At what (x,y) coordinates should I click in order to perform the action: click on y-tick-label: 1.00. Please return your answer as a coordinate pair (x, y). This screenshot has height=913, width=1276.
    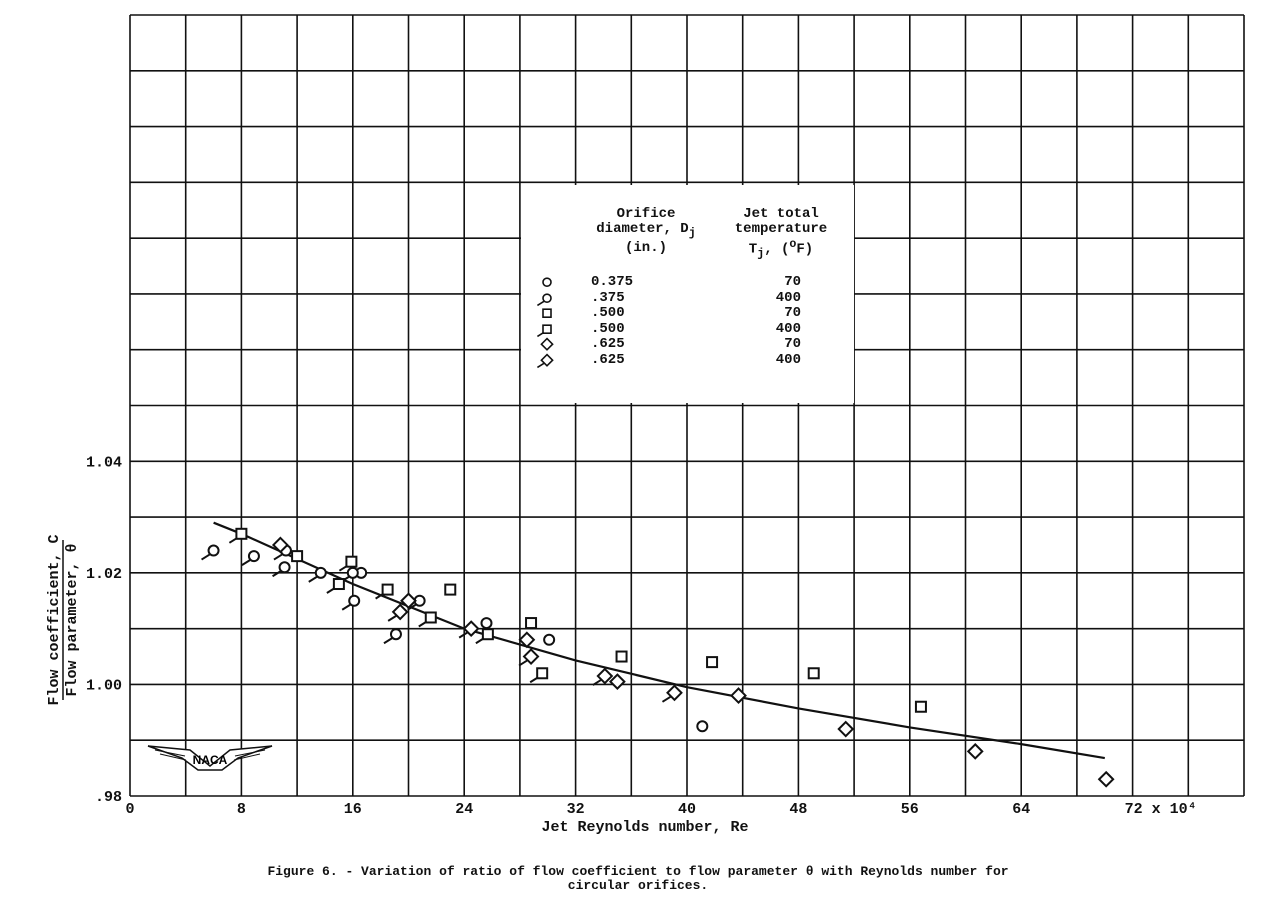
    Looking at the image, I should click on (104, 685).